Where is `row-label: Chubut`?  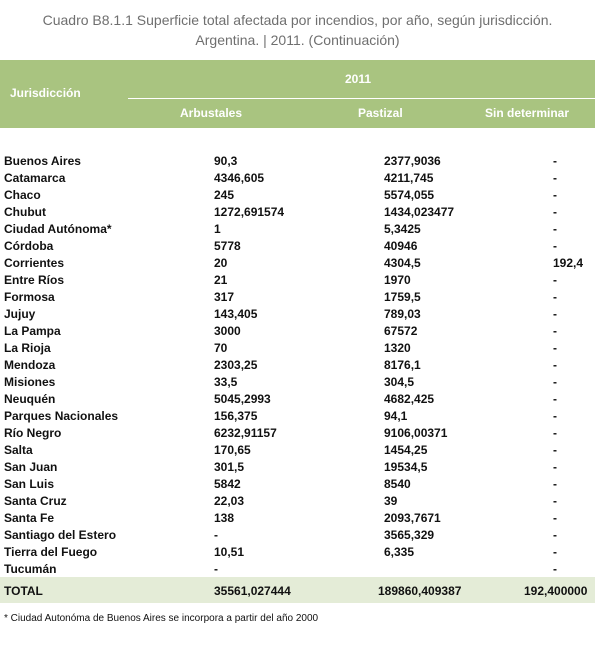 row-label: Chubut is located at coordinates (25, 212).